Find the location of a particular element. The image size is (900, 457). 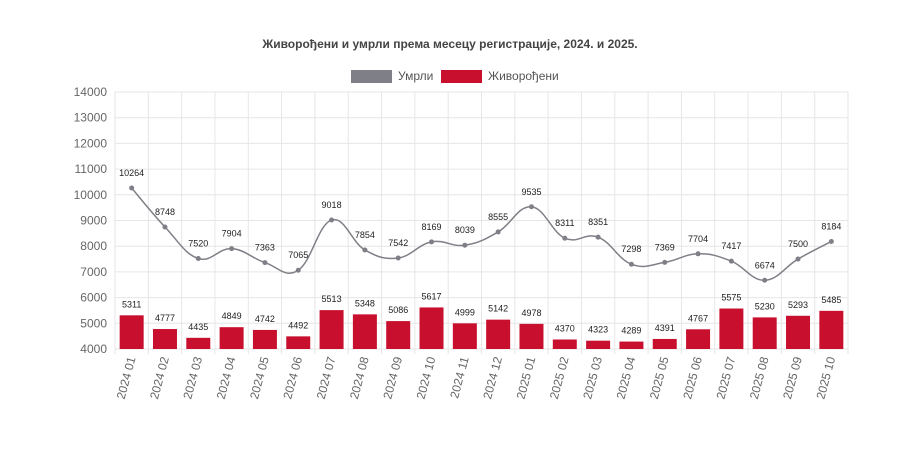

x-tick-label: 2025 09 is located at coordinates (792, 378).